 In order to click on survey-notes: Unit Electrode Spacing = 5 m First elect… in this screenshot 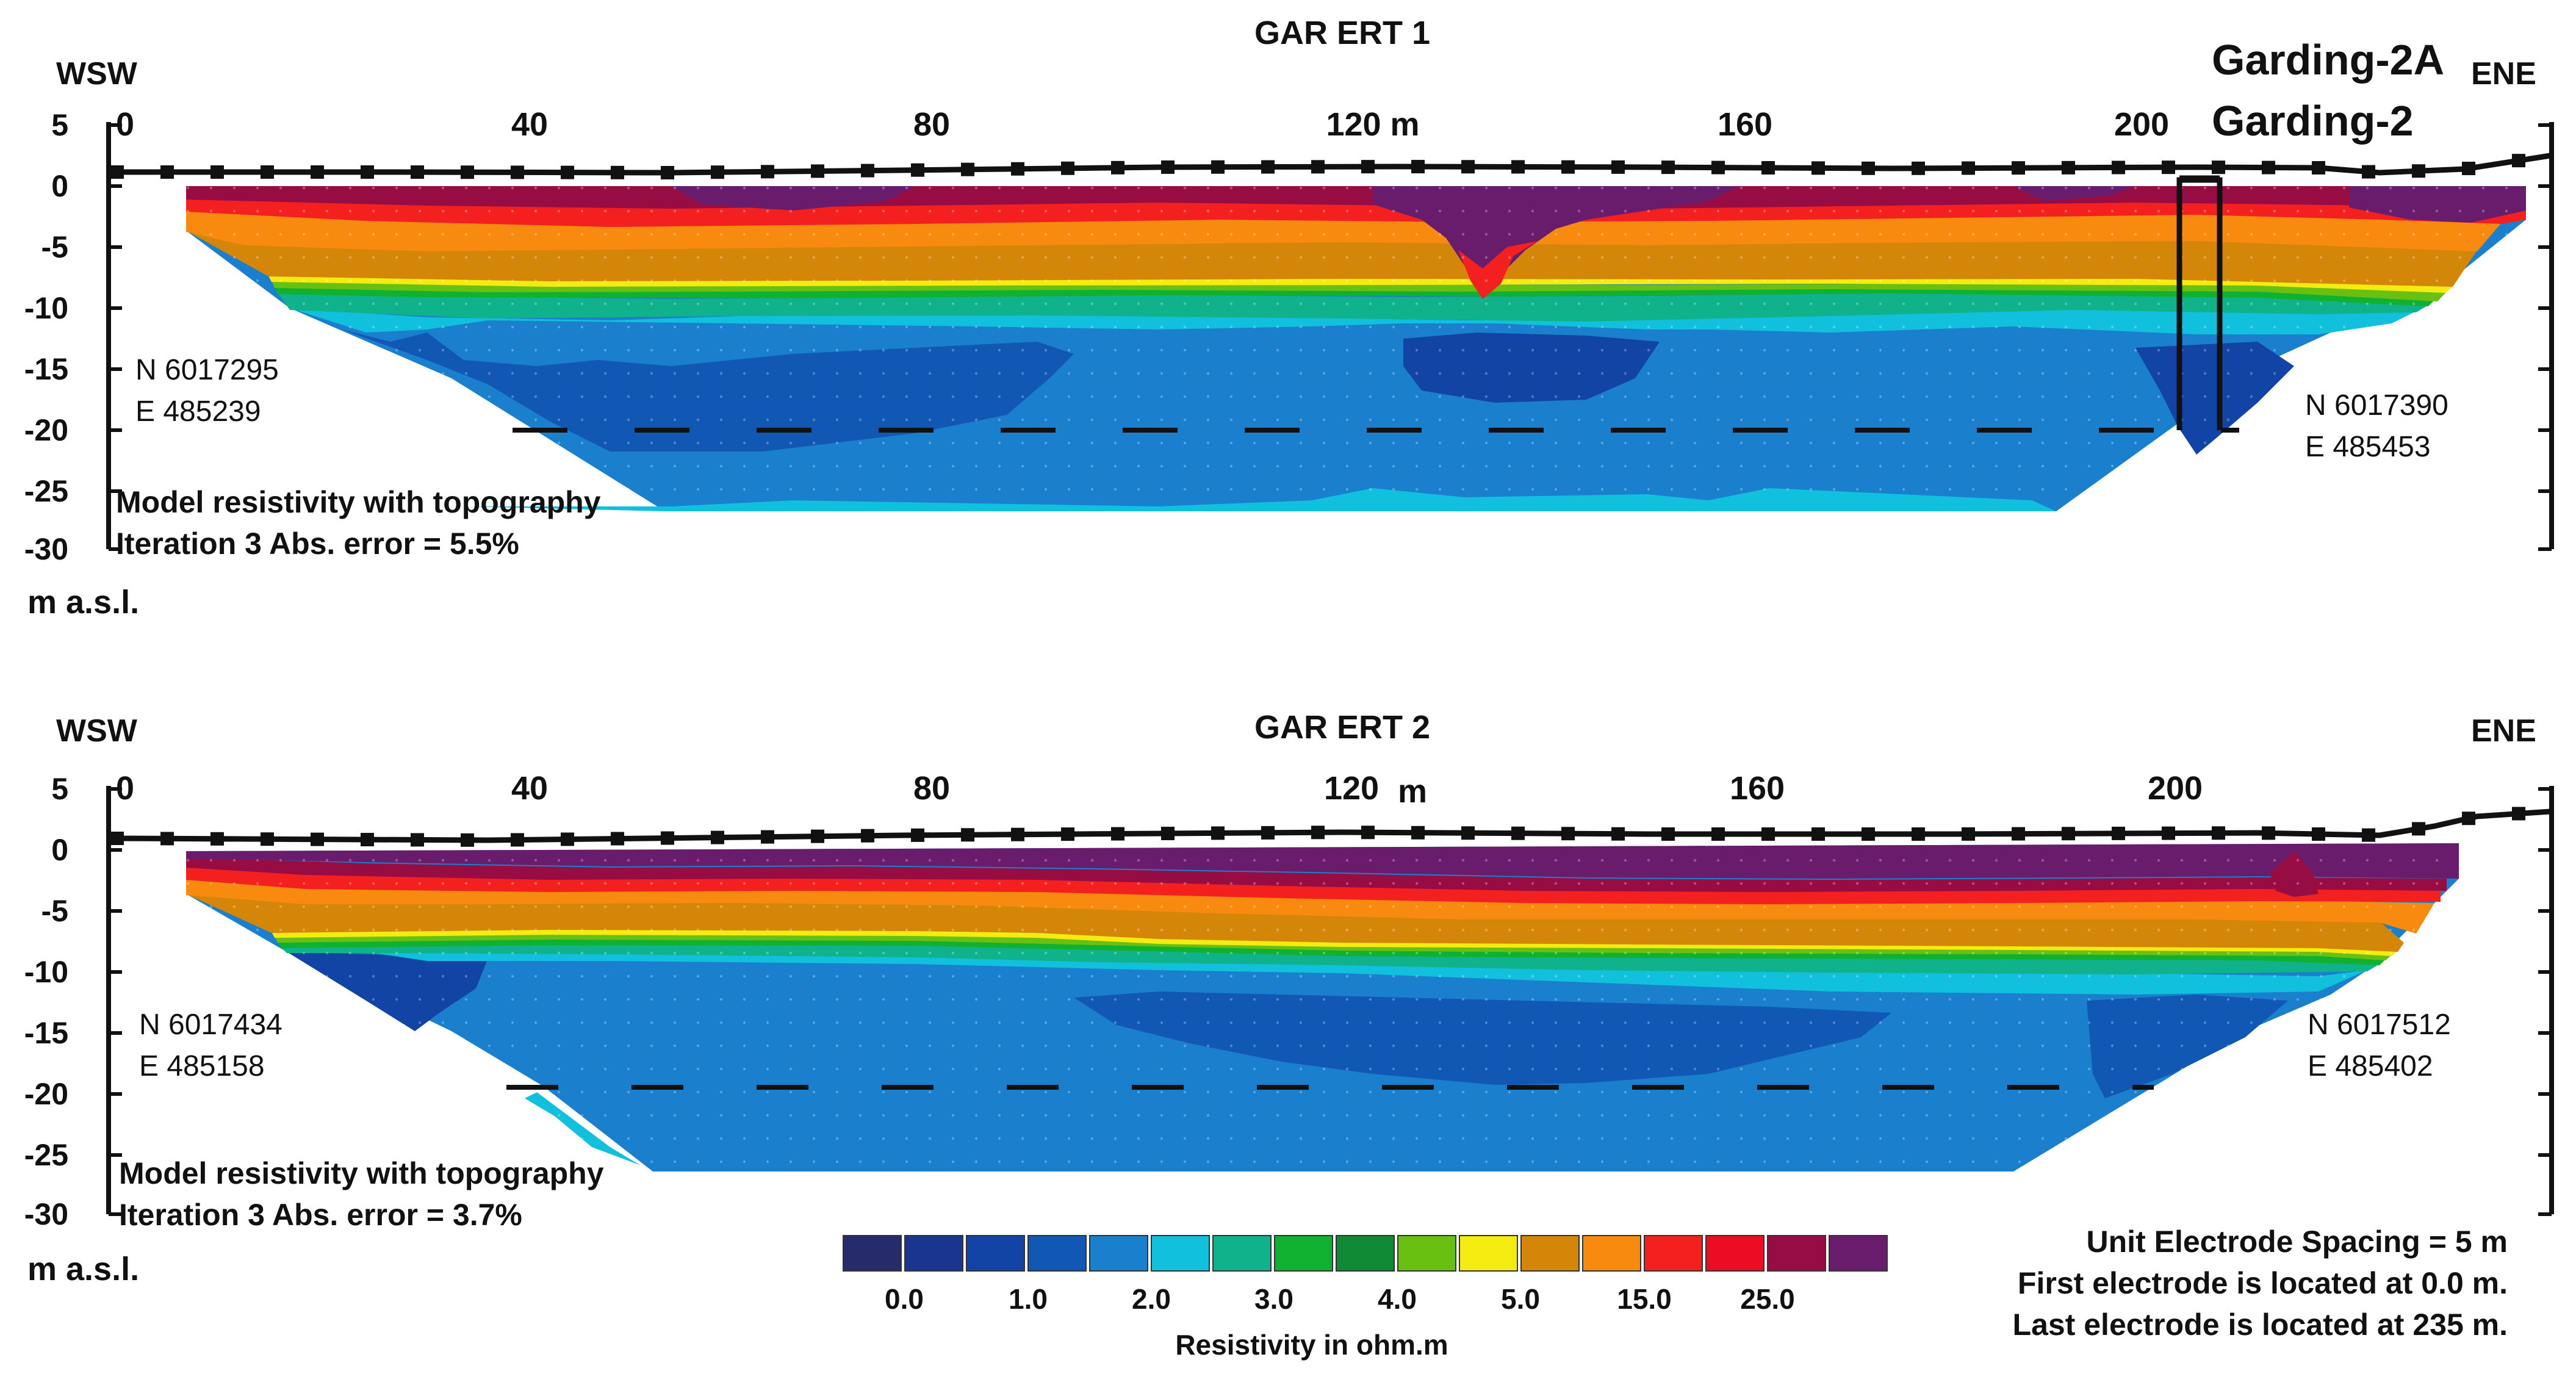, I will do `click(2260, 1283)`.